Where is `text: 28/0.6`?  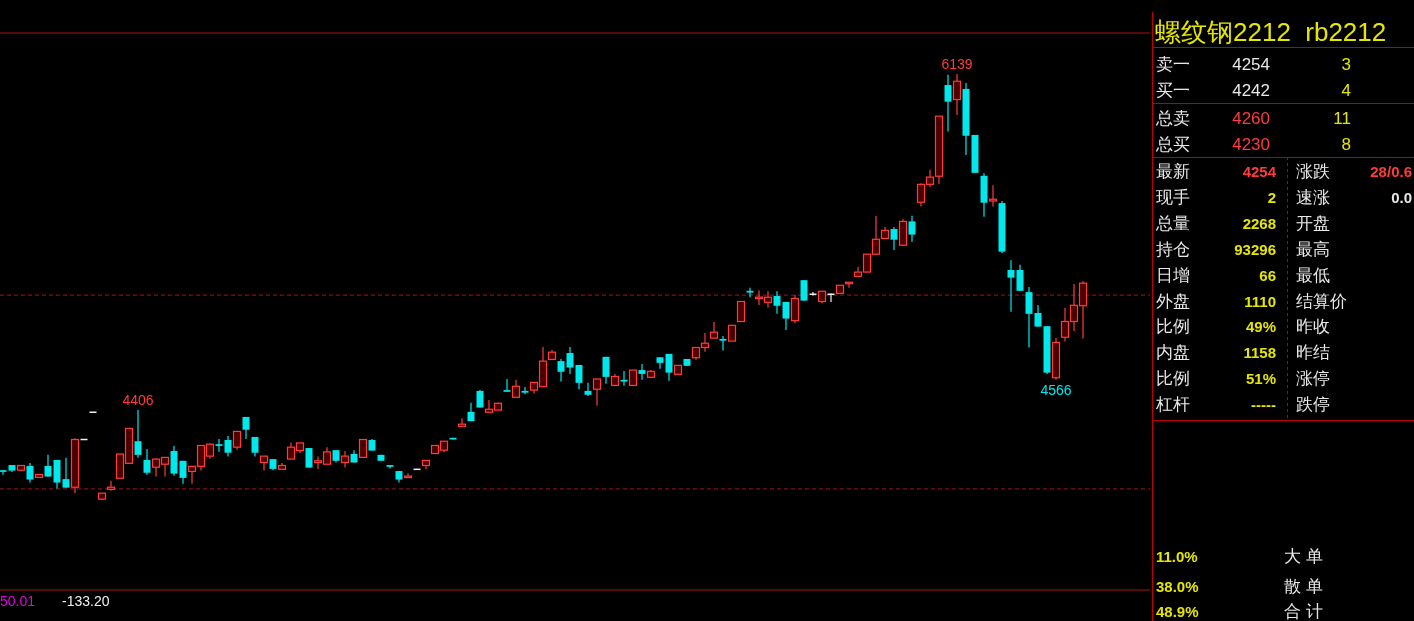 text: 28/0.6 is located at coordinates (1391, 171).